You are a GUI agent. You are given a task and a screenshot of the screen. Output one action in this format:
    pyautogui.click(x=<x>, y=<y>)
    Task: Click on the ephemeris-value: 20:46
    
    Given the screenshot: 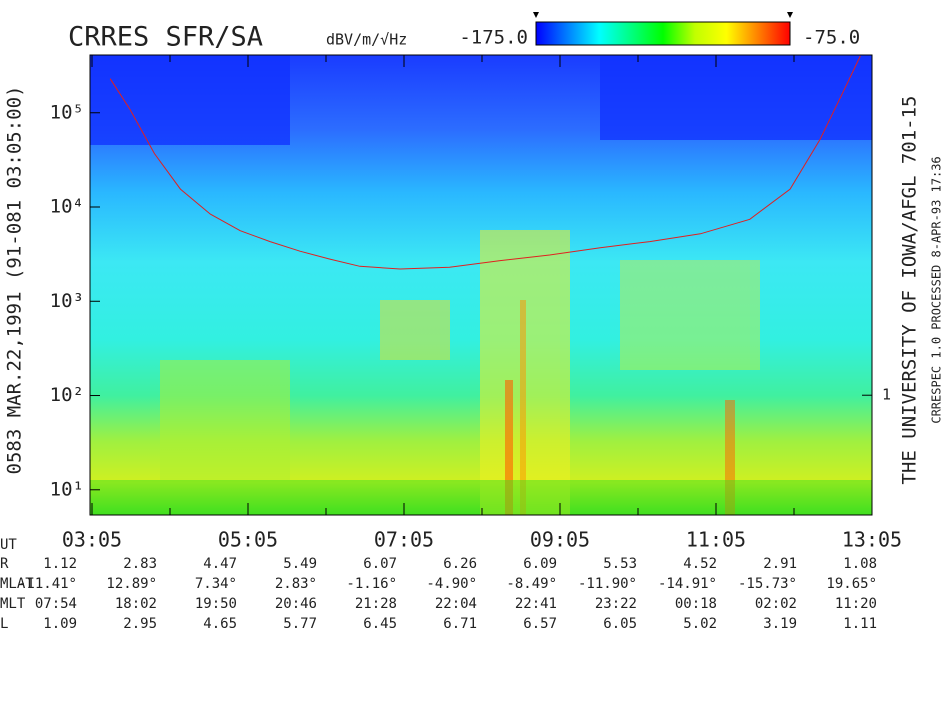 What is the action you would take?
    pyautogui.click(x=296, y=604)
    